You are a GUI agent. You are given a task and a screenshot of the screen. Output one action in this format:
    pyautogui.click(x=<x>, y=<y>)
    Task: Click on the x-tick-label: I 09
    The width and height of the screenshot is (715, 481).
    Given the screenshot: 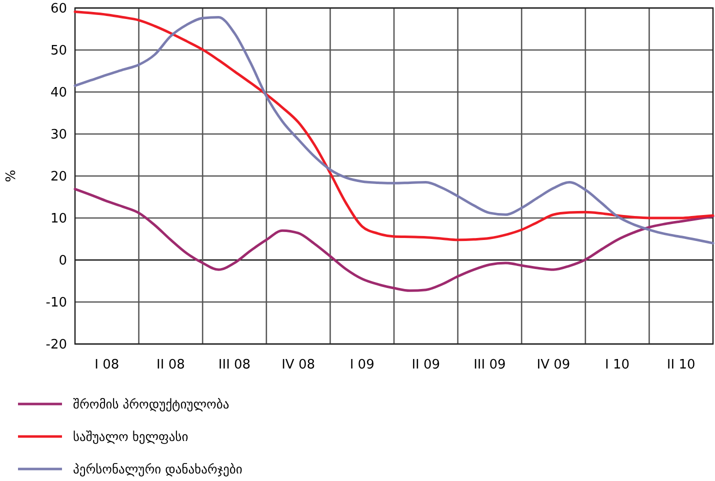 What is the action you would take?
    pyautogui.click(x=362, y=365)
    